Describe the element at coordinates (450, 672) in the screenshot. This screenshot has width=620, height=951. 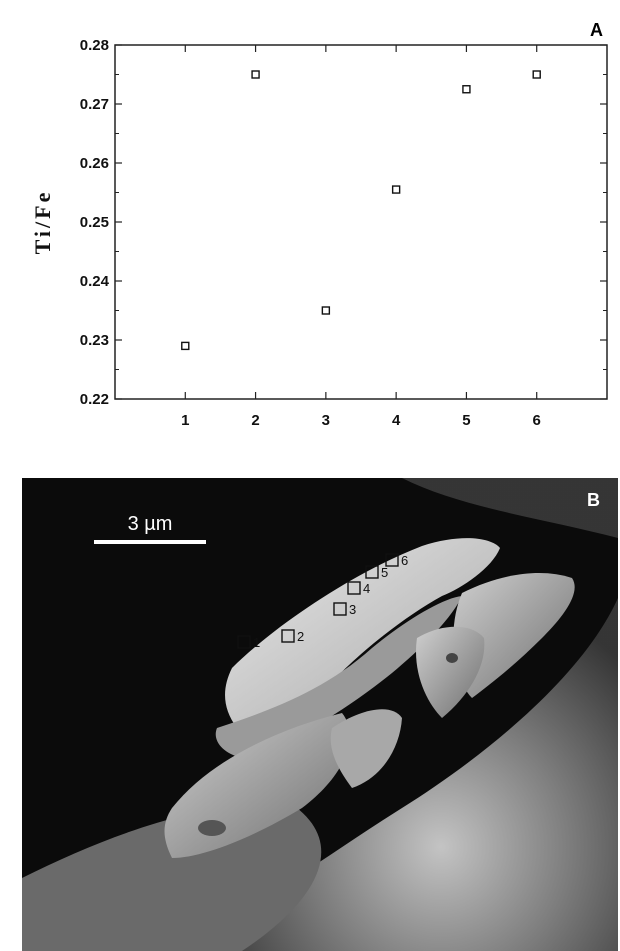
I see `crystal-grain-middle` at that location.